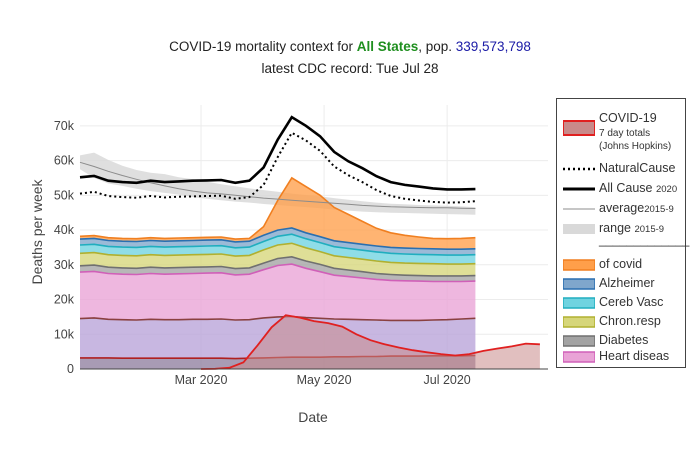 Image resolution: width=700 pixels, height=450 pixels. Describe the element at coordinates (64, 161) in the screenshot. I see `y-tick-label: 60k` at that location.